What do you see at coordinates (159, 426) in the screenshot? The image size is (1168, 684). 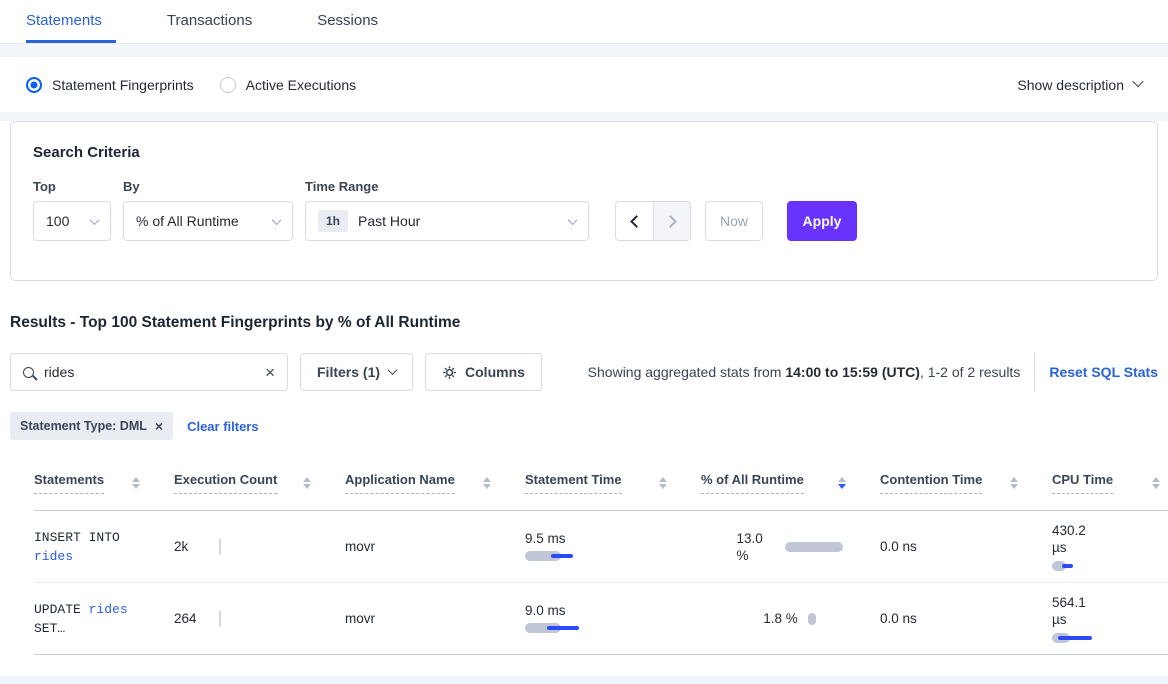 I see `remove-filter-icon: ×` at bounding box center [159, 426].